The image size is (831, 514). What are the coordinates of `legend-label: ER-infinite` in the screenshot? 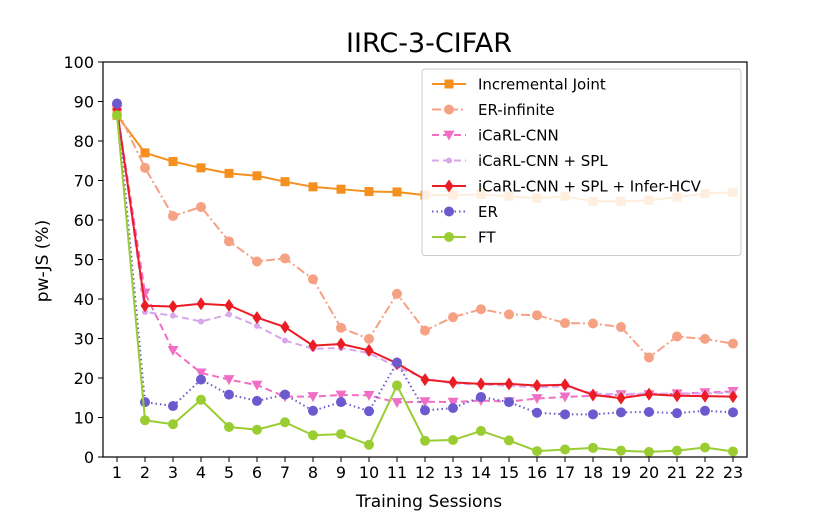 It's located at (516, 110).